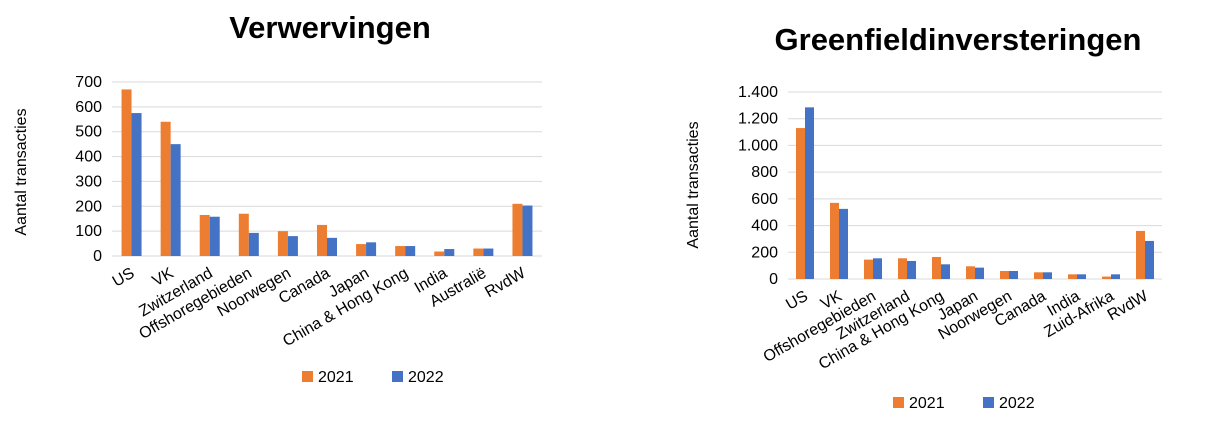 The height and width of the screenshot is (421, 1209). What do you see at coordinates (88, 82) in the screenshot?
I see `chart1-ytick-label: 700` at bounding box center [88, 82].